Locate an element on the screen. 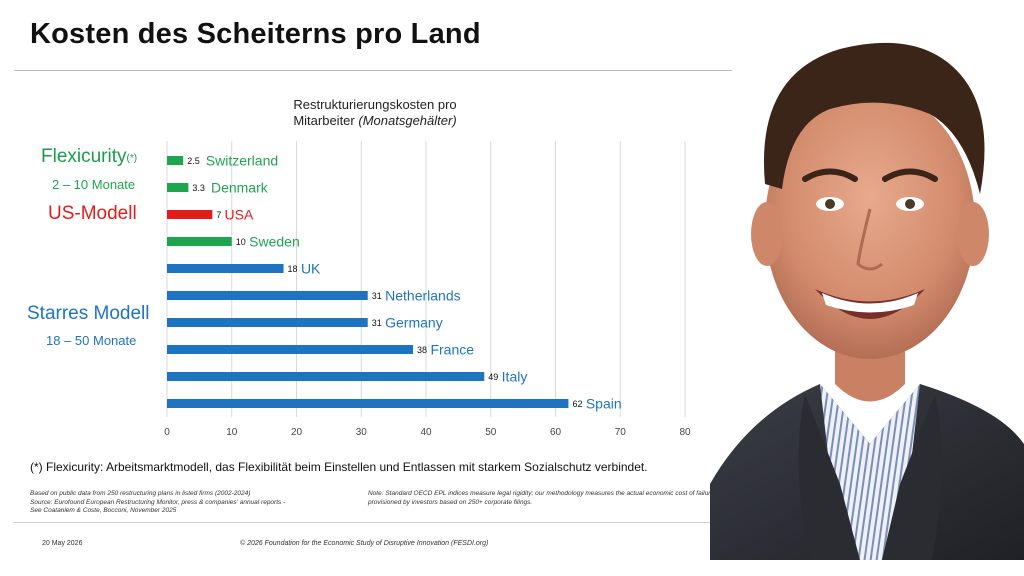 The image size is (1024, 576). value-label: 3.3 is located at coordinates (198, 188).